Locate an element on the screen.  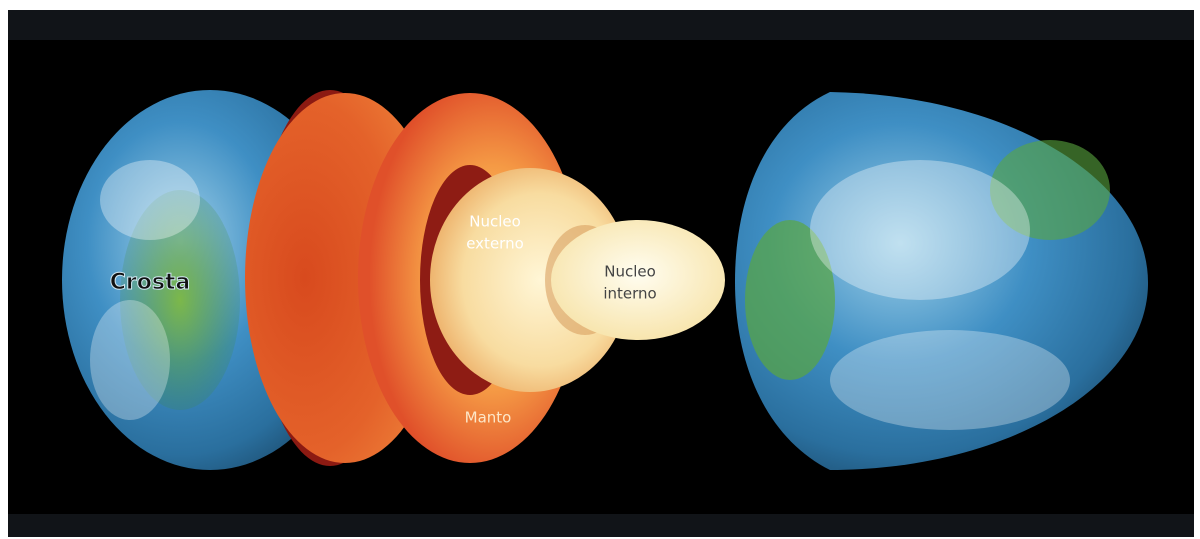
outer-core-label: externo is located at coordinates (495, 244).